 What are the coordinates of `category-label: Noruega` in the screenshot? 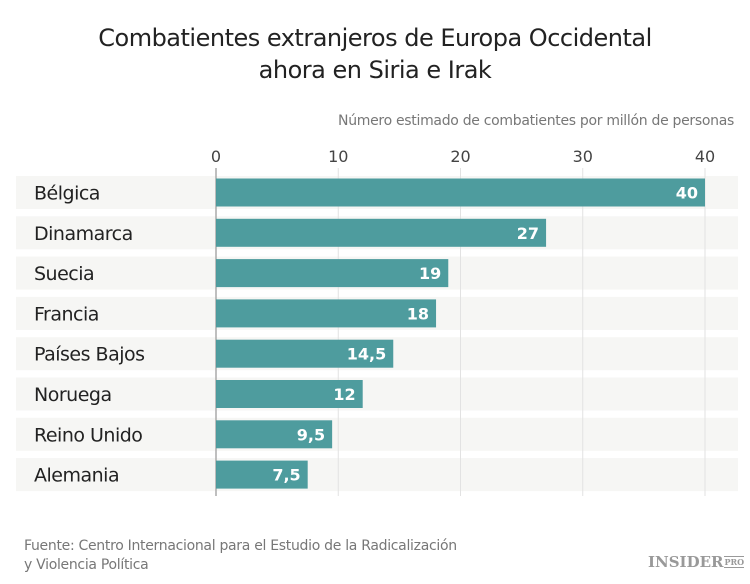 It's located at (73, 395).